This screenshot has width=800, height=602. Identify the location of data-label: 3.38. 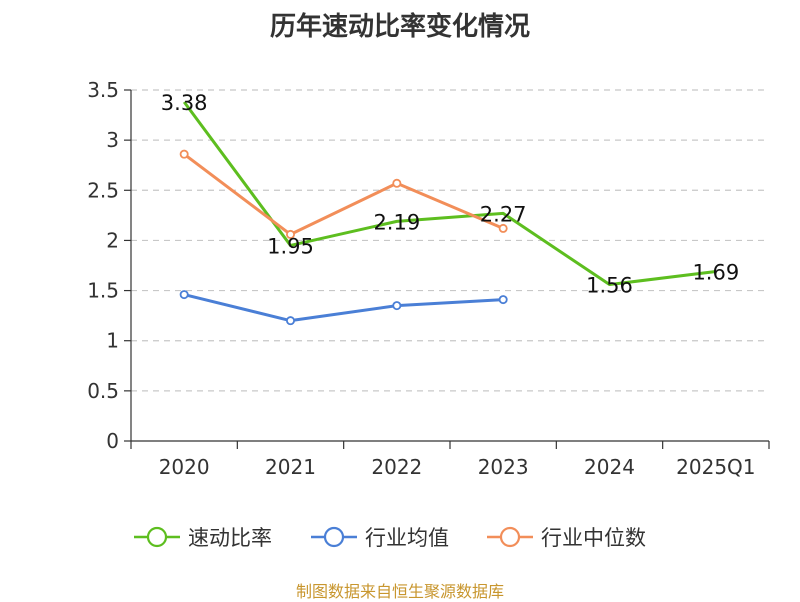
(184, 103).